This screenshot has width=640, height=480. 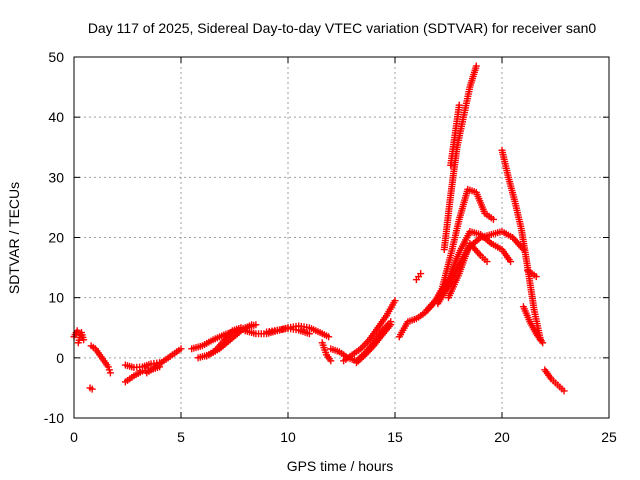 What do you see at coordinates (14, 238) in the screenshot?
I see `y-axis-label: SDTVAR / TECUs` at bounding box center [14, 238].